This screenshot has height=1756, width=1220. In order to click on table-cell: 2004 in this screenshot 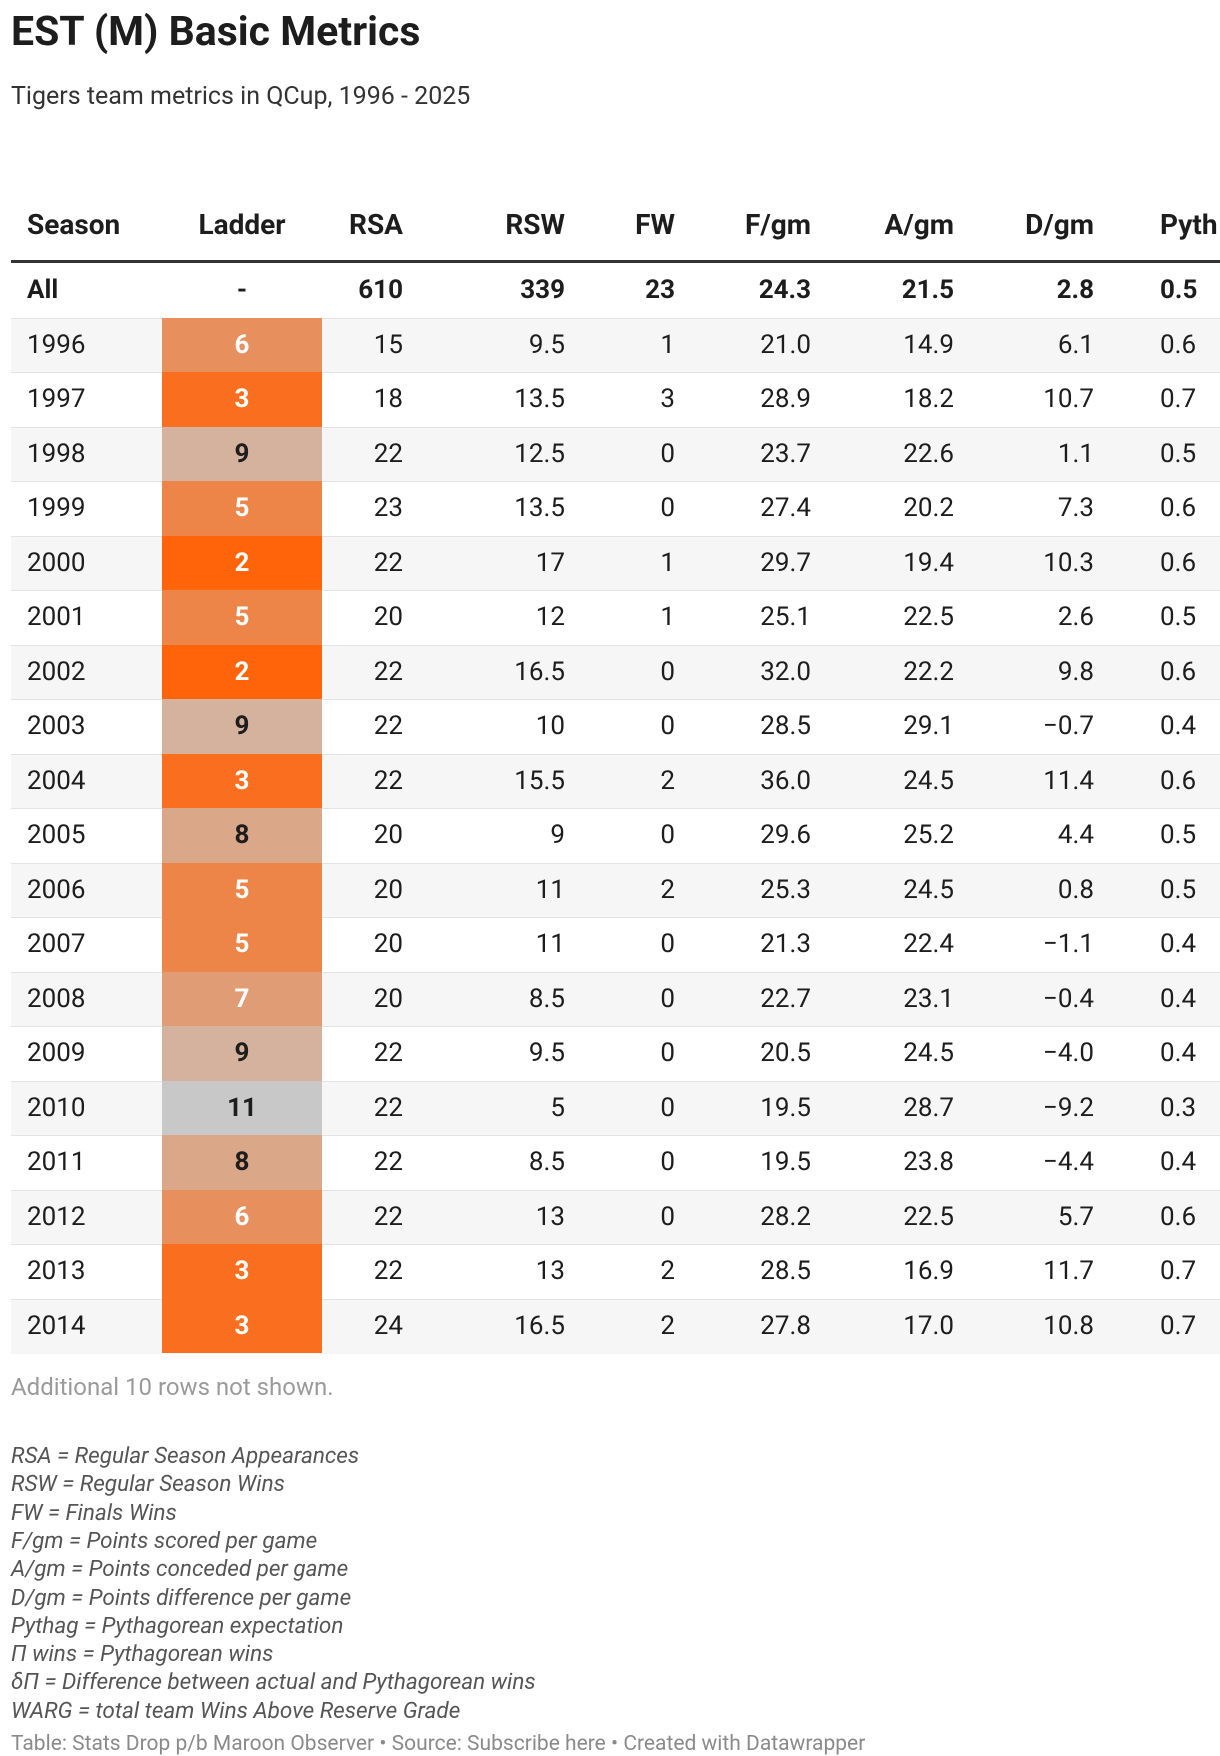, I will do `click(56, 780)`.